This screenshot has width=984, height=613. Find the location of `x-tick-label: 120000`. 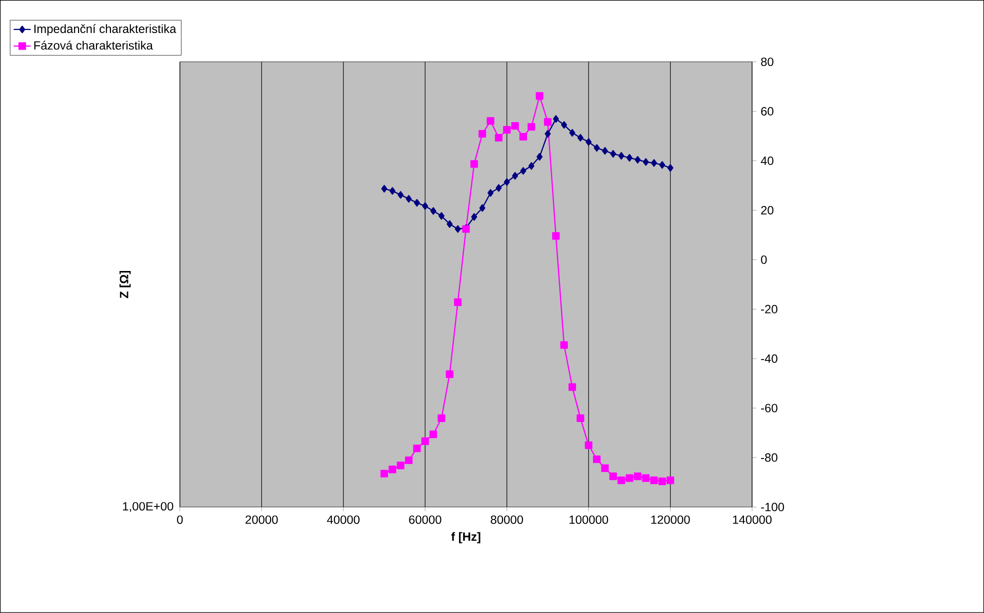

x-tick-label: 120000 is located at coordinates (670, 520).